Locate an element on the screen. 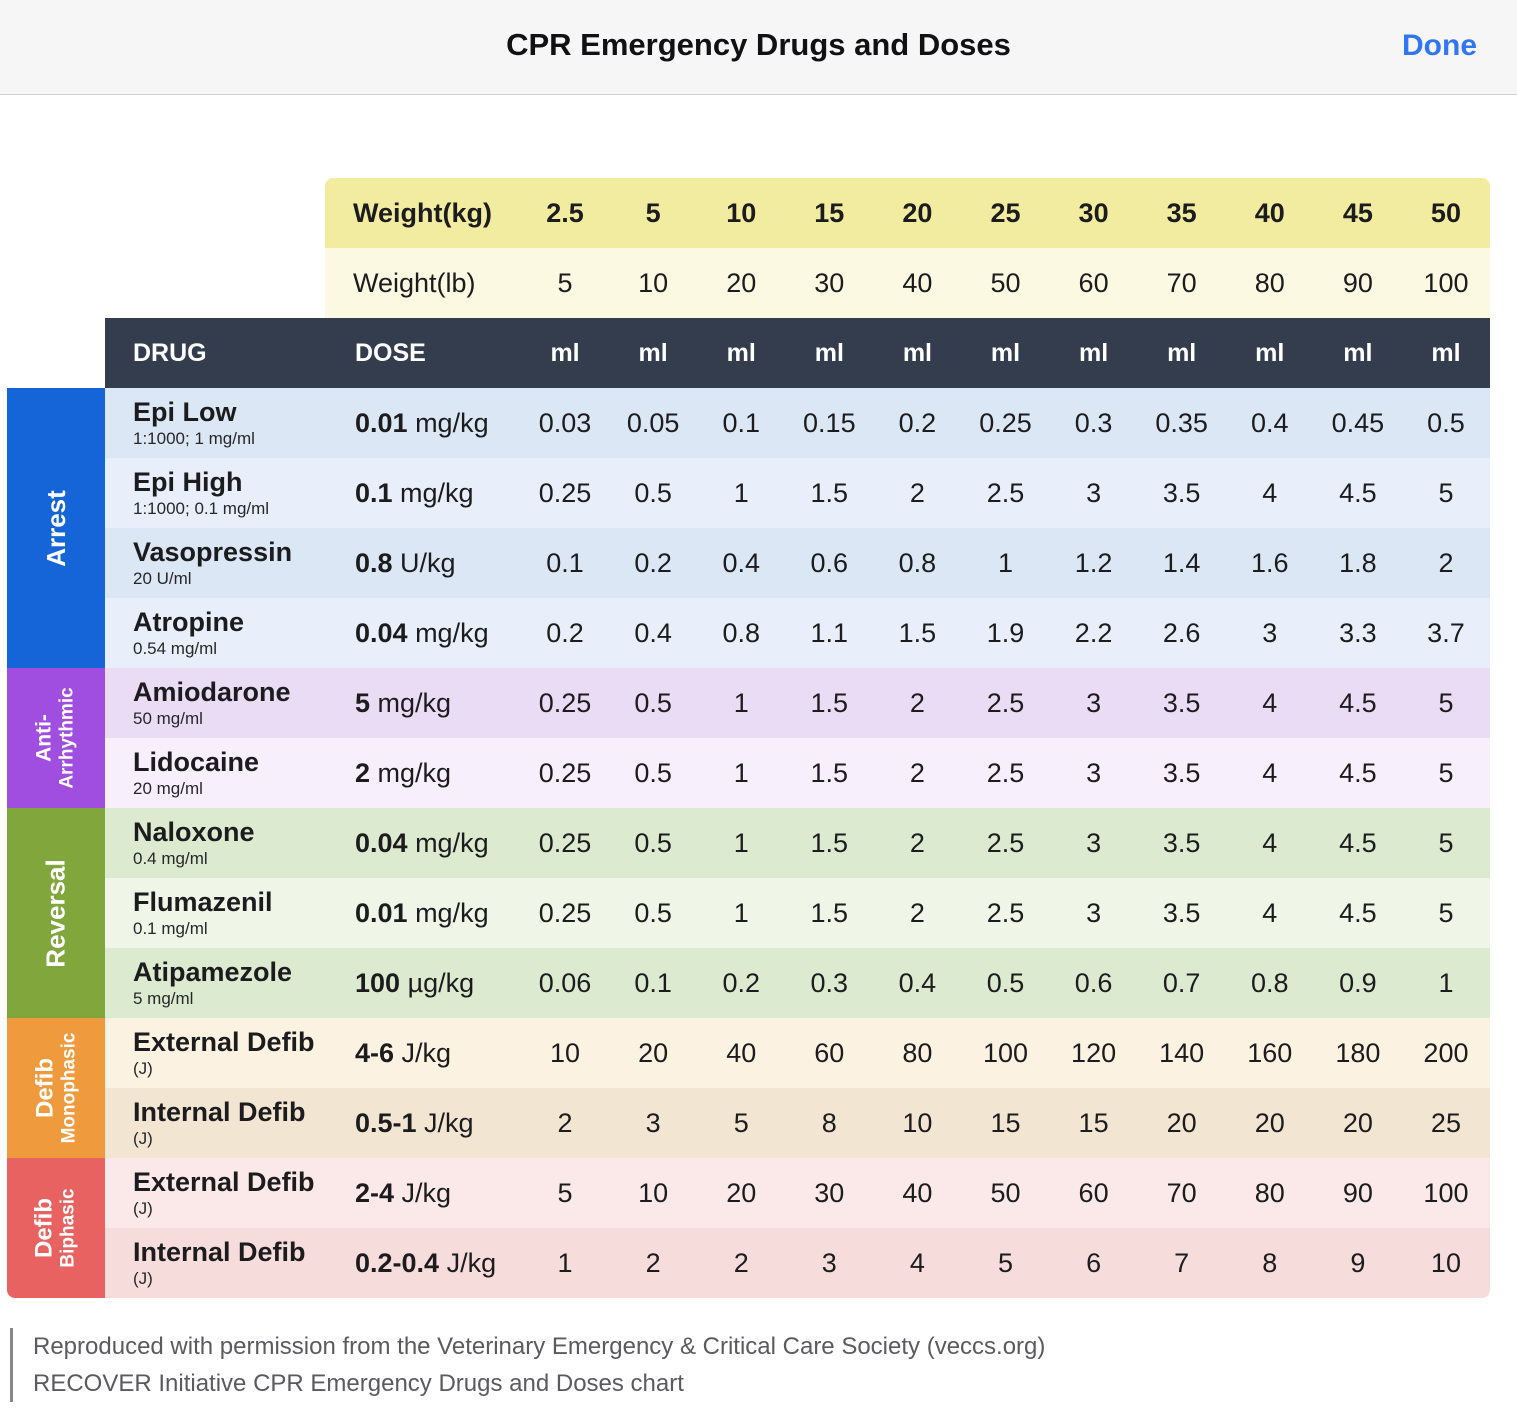  weight-lb-row: Weight(lb) 5 10 20 30 40 50 60 70 80 90 100 is located at coordinates (907, 283).